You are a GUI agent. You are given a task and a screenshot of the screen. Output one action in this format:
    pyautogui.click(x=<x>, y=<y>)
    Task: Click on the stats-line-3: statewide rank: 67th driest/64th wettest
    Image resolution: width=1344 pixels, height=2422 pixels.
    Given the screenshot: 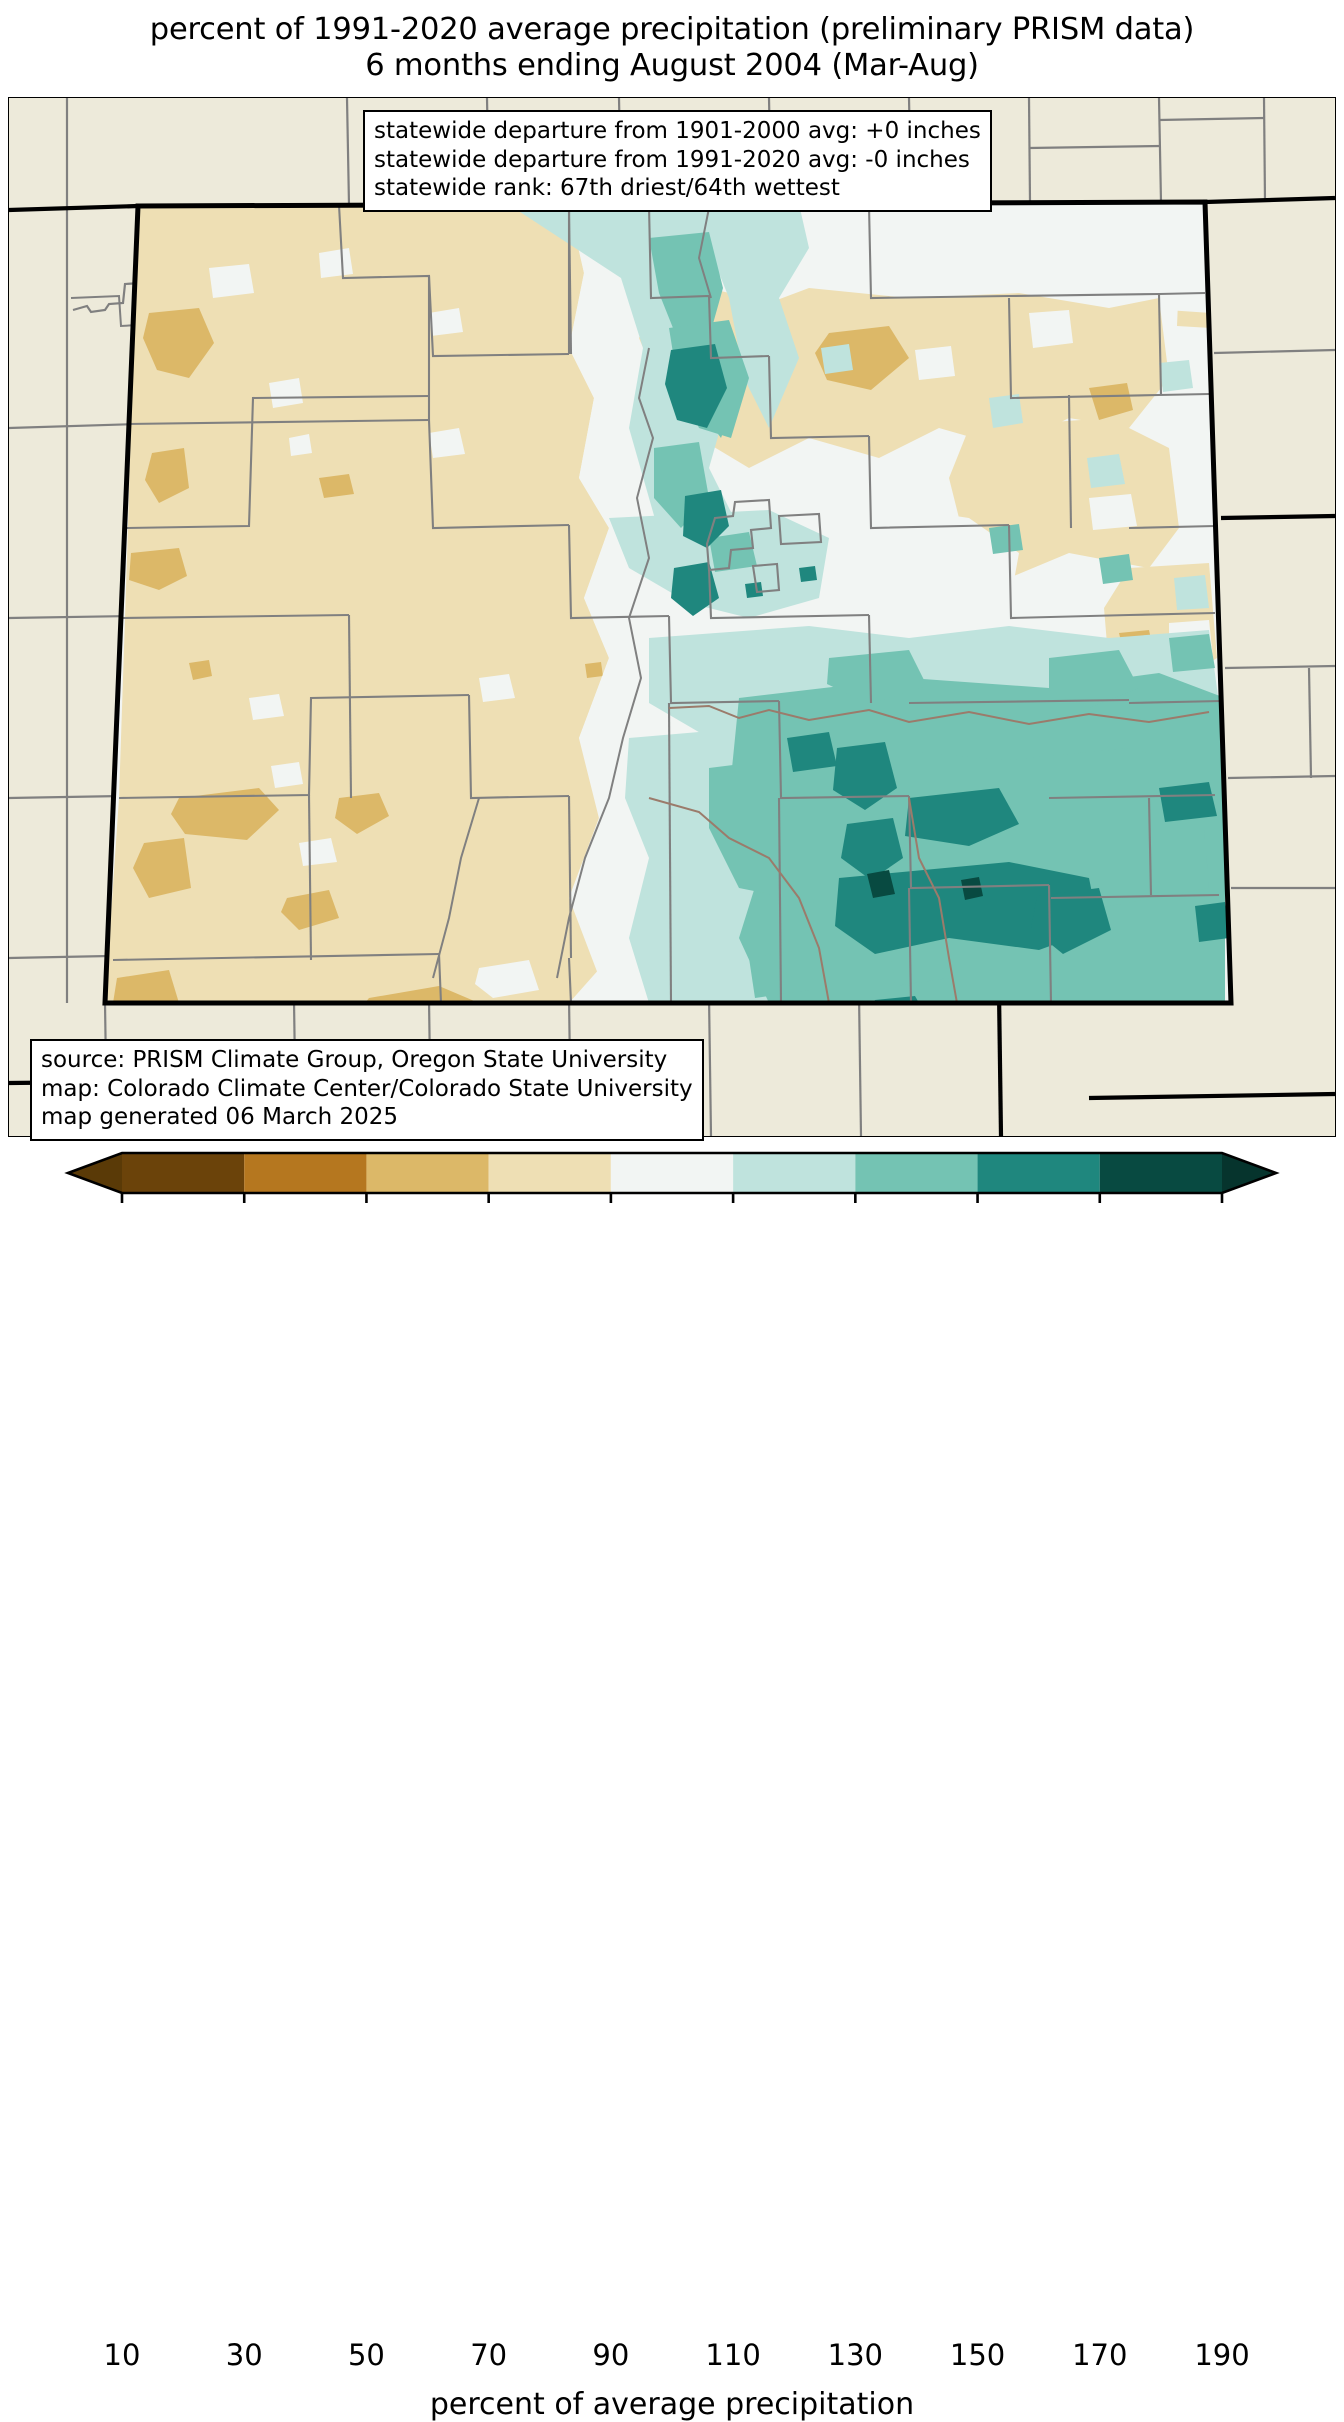 What is the action you would take?
    pyautogui.click(x=607, y=188)
    